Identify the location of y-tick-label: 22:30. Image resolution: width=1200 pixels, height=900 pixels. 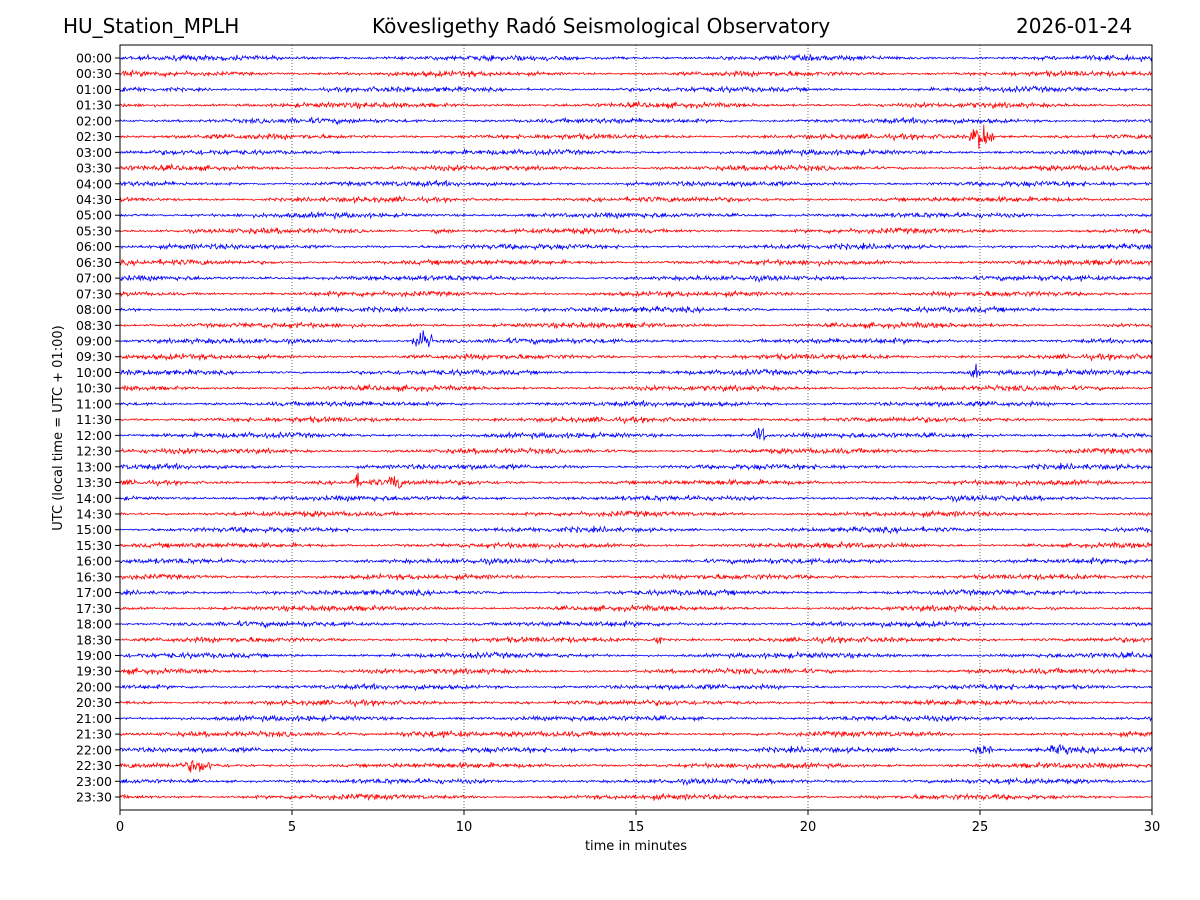
(94, 765).